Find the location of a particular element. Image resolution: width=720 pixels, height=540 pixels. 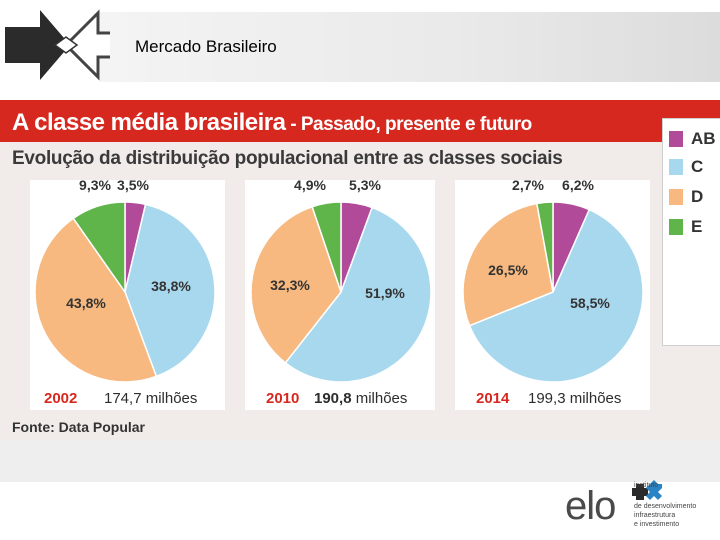

pie-slice-2014-e is located at coordinates (544, 247).